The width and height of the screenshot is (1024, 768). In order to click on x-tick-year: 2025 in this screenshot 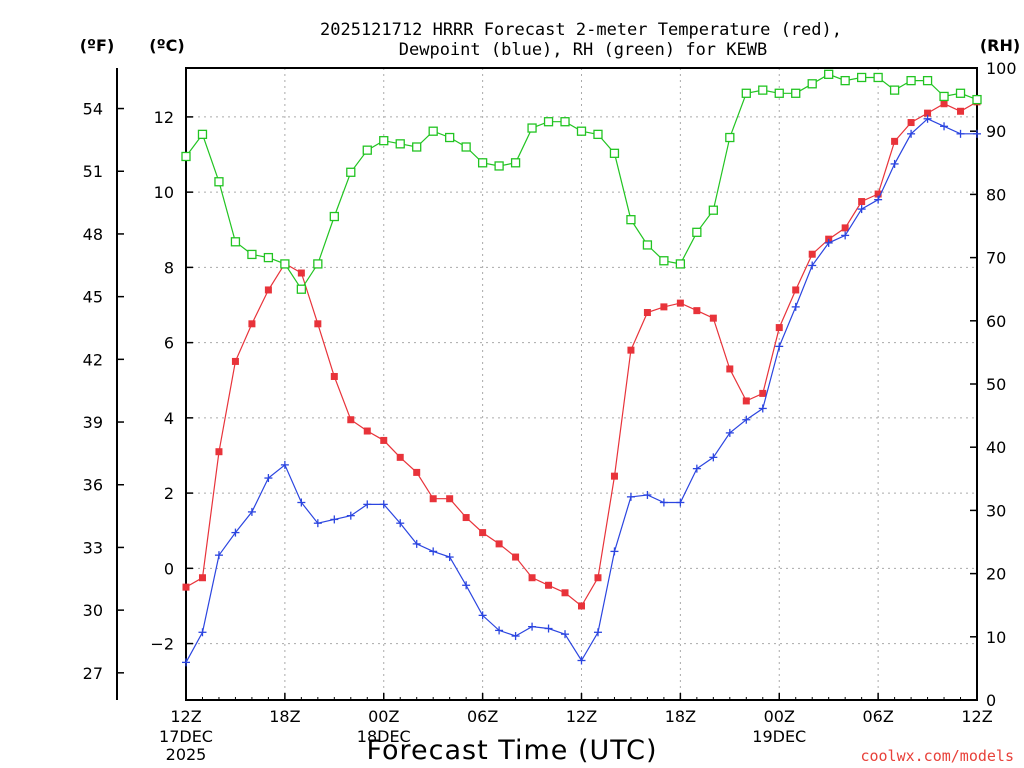, I will do `click(186, 754)`.